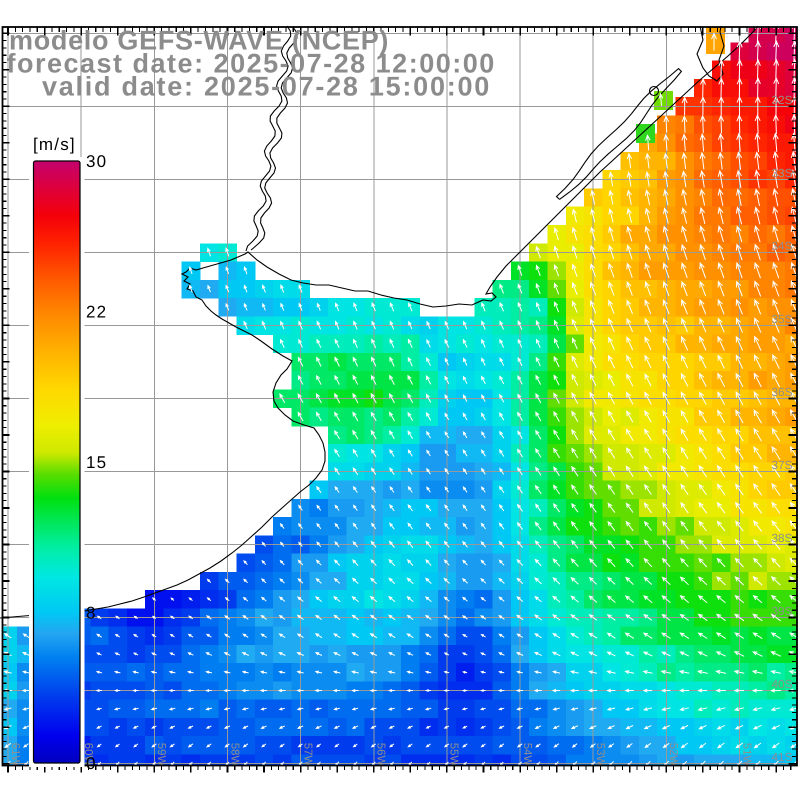  What do you see at coordinates (454, 755) in the screenshot?
I see `svg-text: 55W` at bounding box center [454, 755].